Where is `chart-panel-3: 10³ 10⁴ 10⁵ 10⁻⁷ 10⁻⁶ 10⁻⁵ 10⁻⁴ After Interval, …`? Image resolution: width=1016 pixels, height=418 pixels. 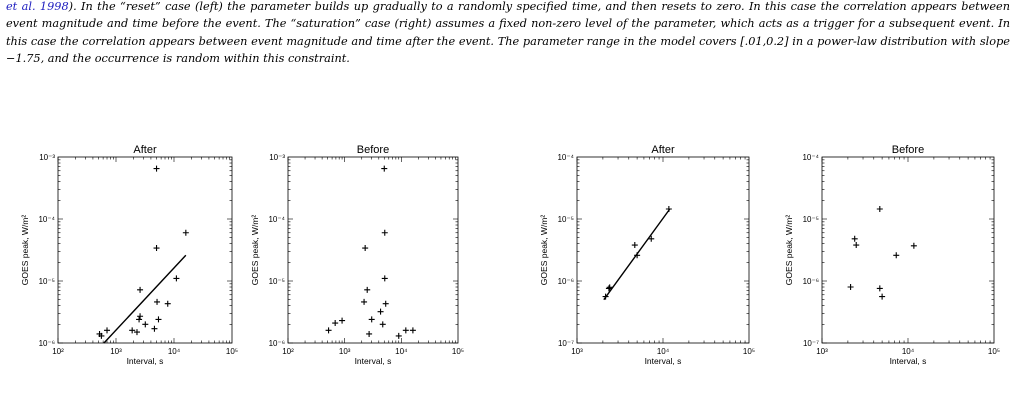
chart-panel-3: 10³ 10⁴ 10⁵ 10⁻⁷ 10⁻⁶ 10⁻⁵ 10⁻⁴ After Interval, … is located at coordinates (647, 255).